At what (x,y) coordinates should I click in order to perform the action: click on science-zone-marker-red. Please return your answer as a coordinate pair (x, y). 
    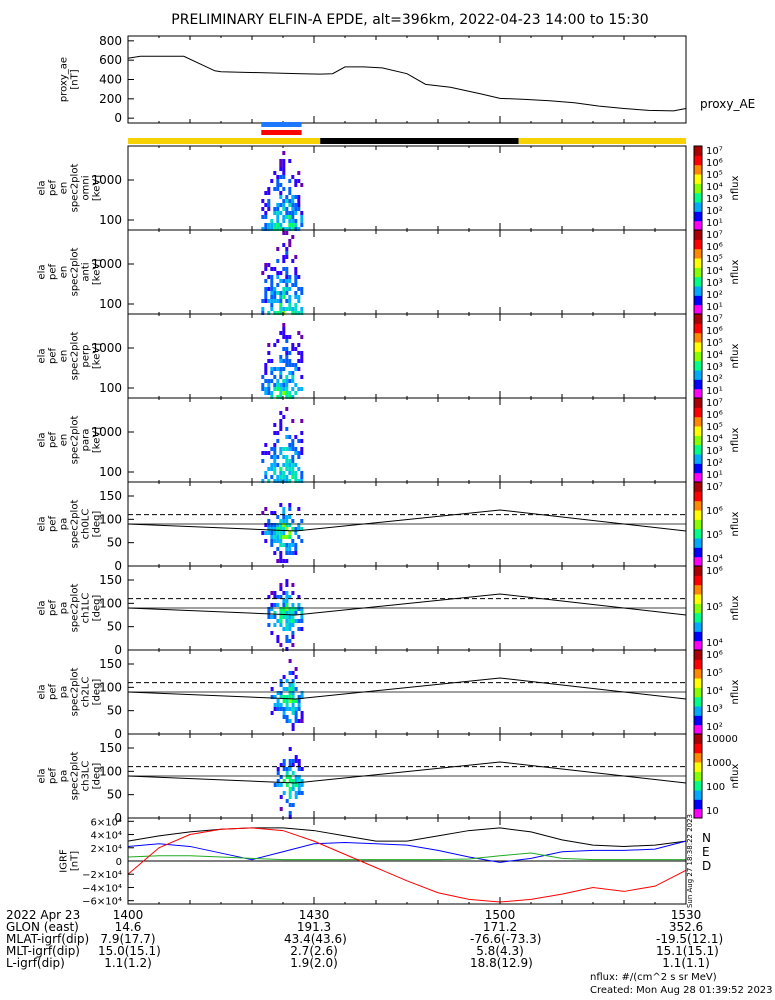
    Looking at the image, I should click on (281, 132).